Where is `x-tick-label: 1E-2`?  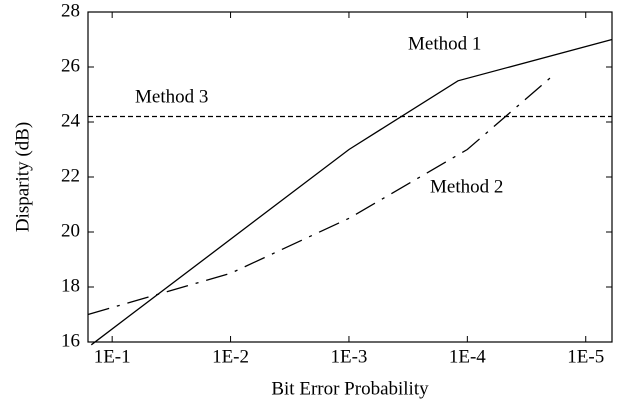
x-tick-label: 1E-2 is located at coordinates (230, 356).